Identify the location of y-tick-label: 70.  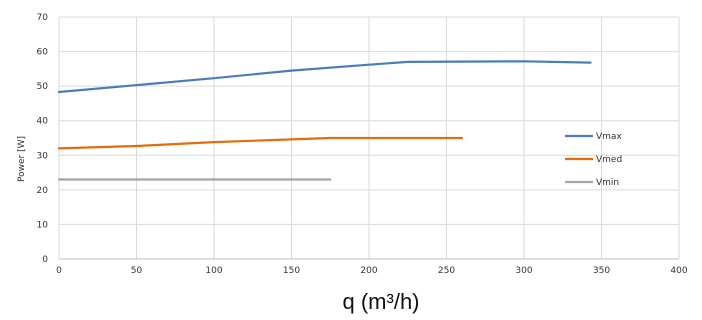
(43, 18).